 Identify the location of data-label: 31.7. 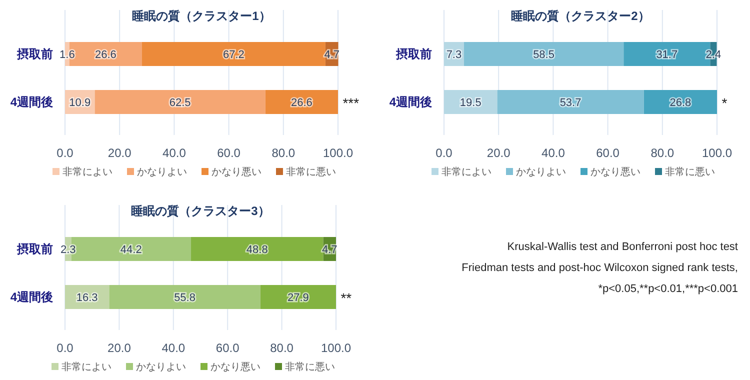
(667, 55).